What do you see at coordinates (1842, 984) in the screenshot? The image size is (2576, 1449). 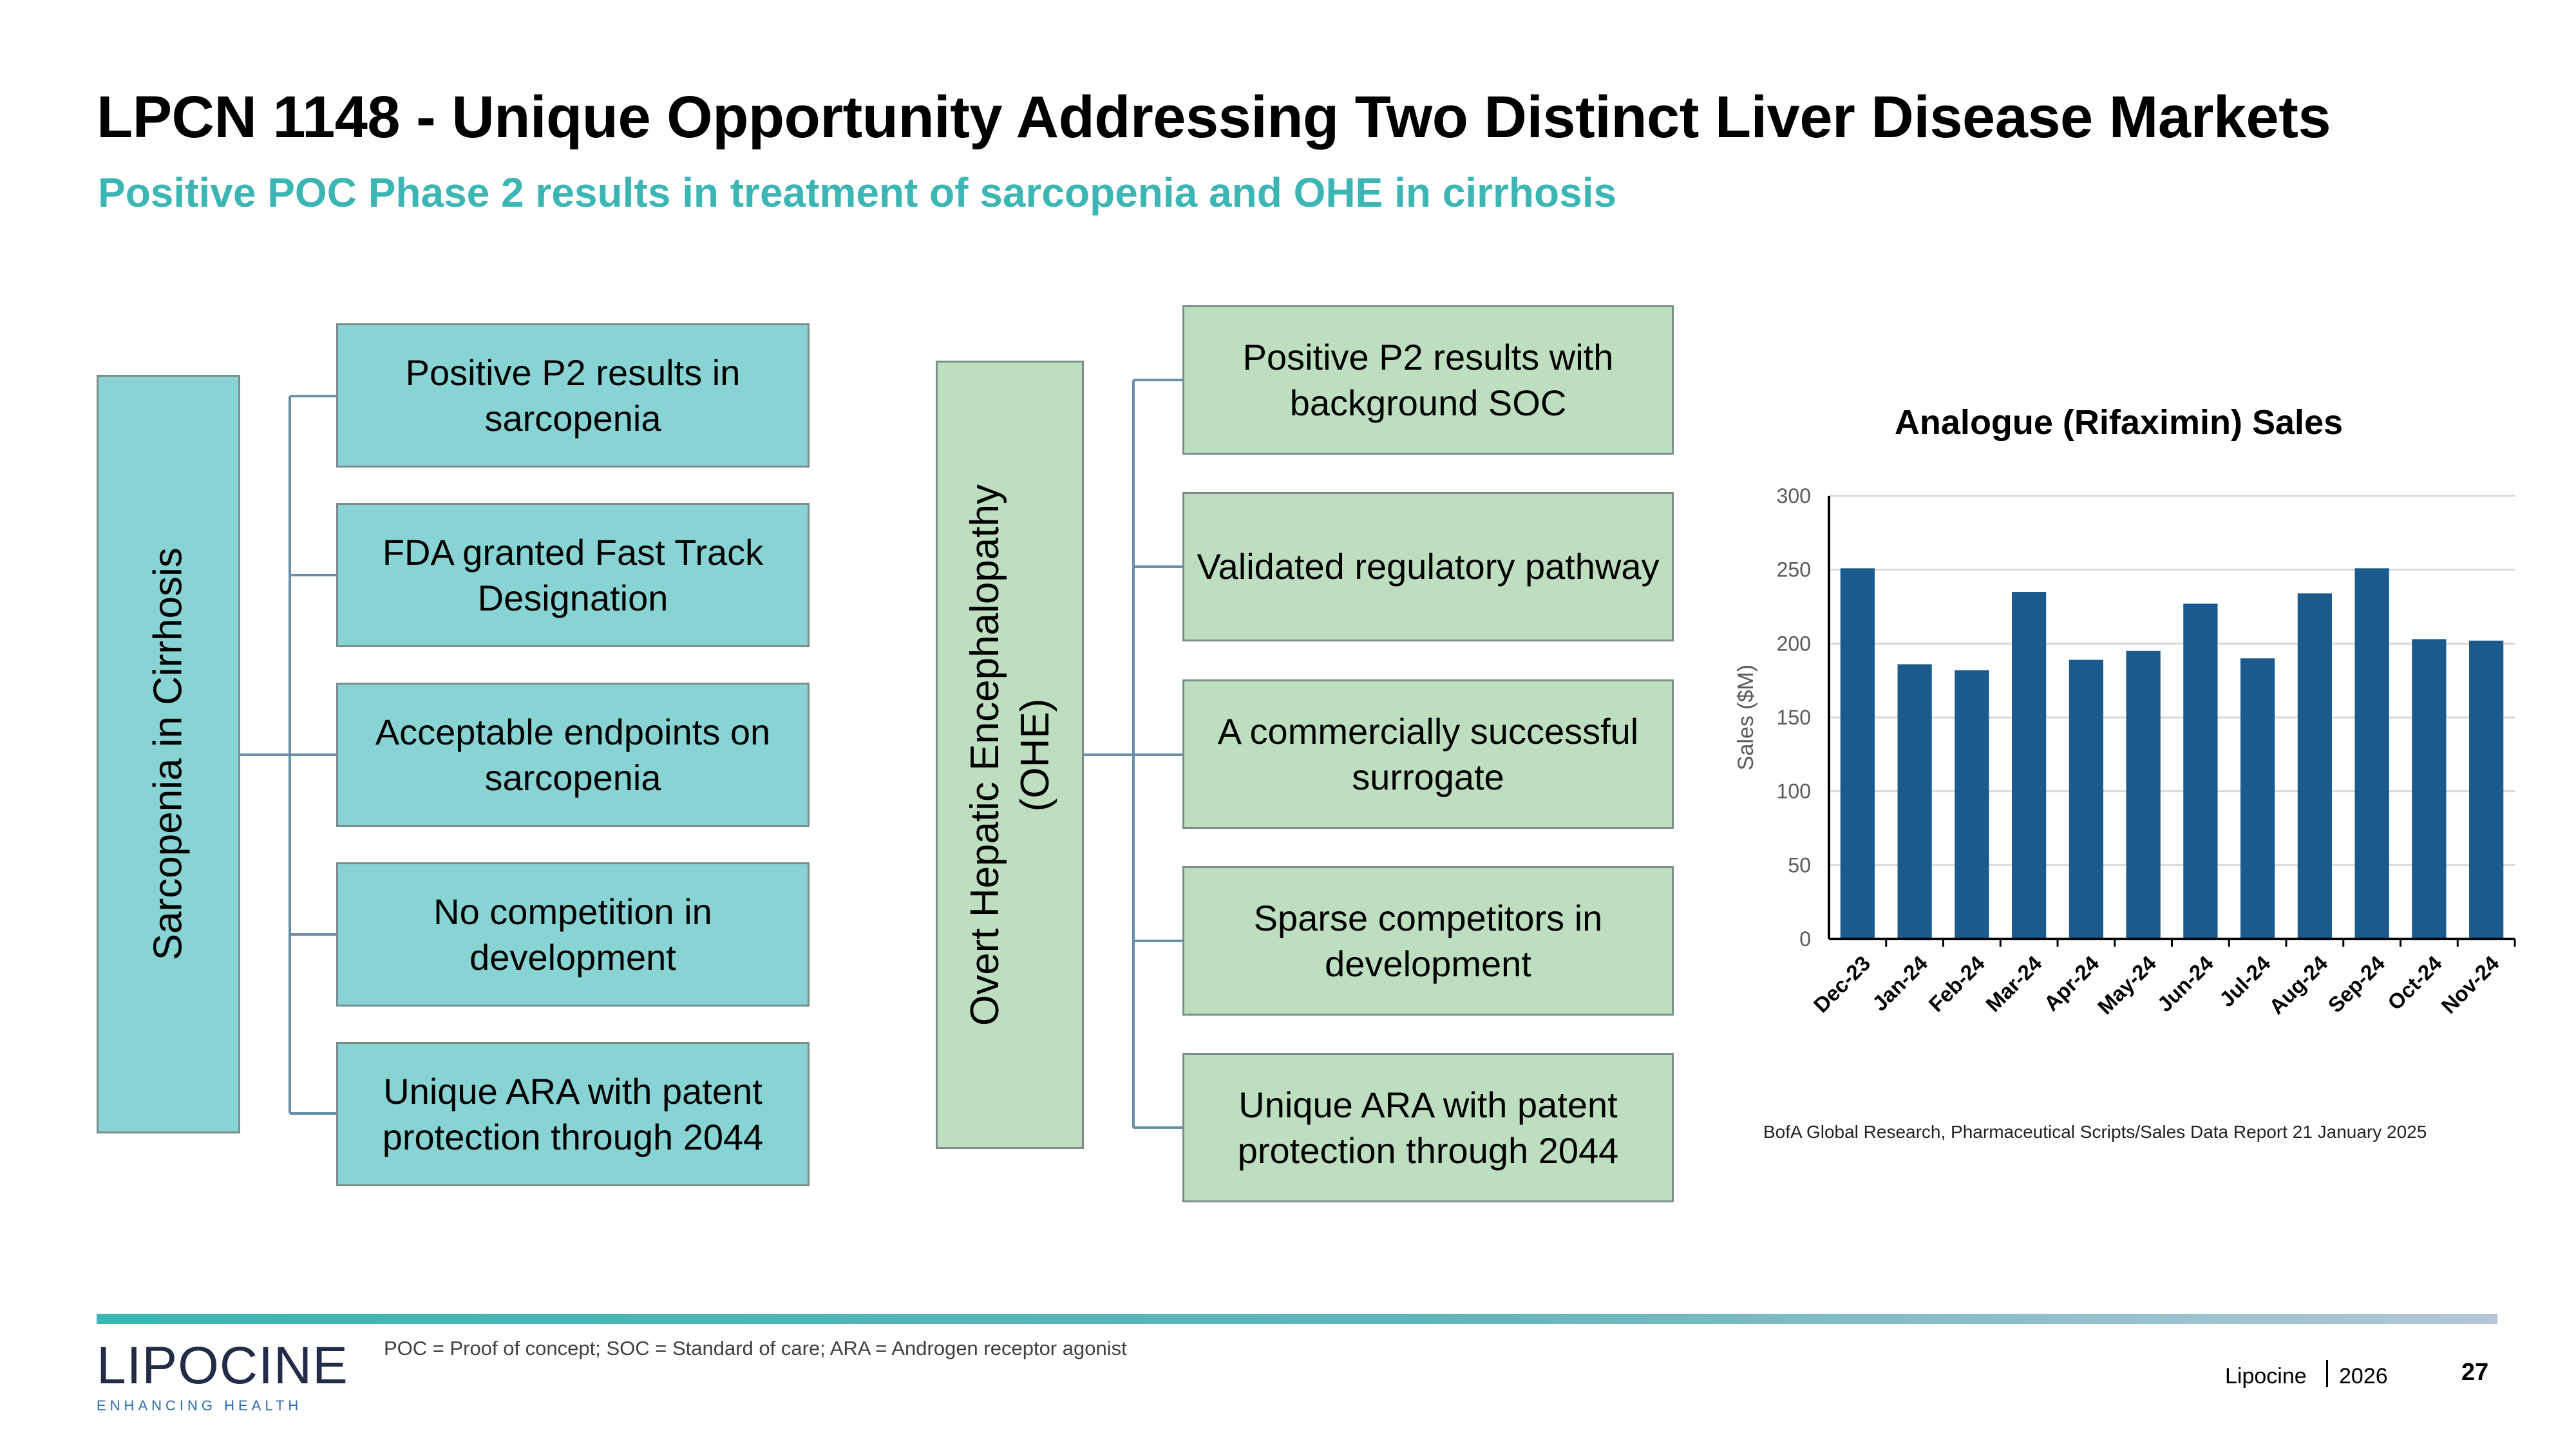 I see `x-tick-label: Dec-23` at bounding box center [1842, 984].